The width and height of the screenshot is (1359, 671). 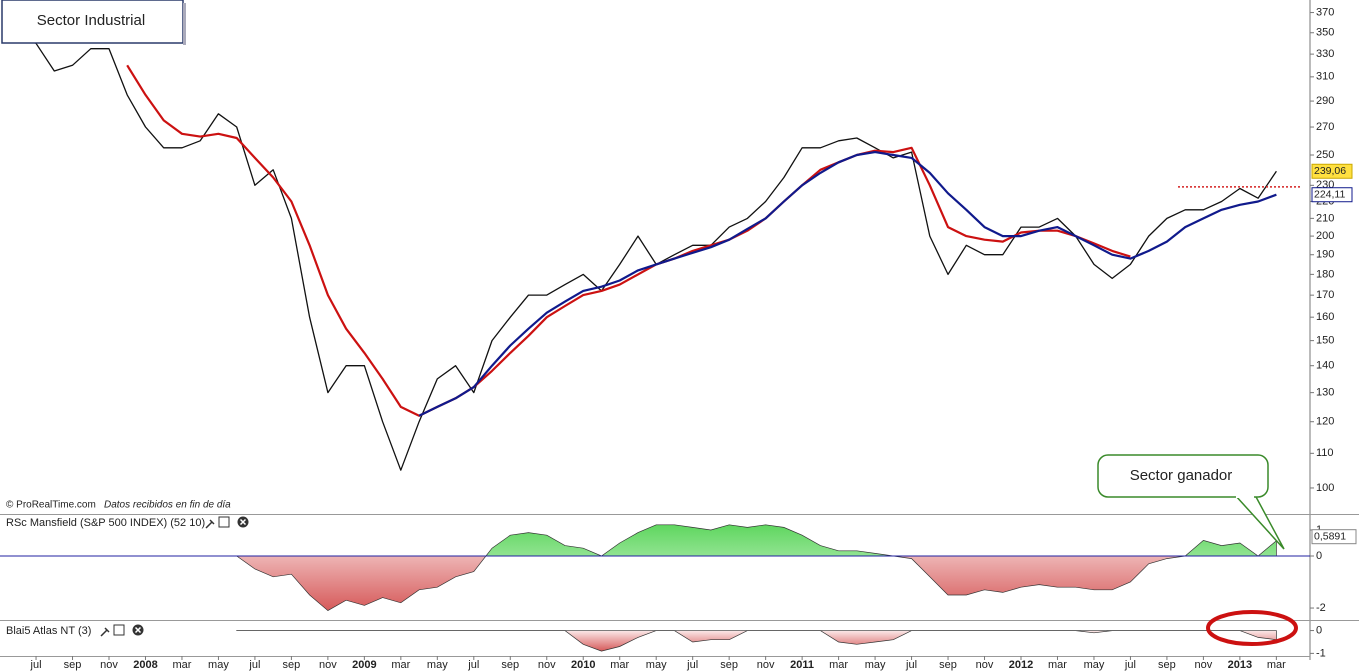 What do you see at coordinates (184, 24) in the screenshot?
I see `title-shadow` at bounding box center [184, 24].